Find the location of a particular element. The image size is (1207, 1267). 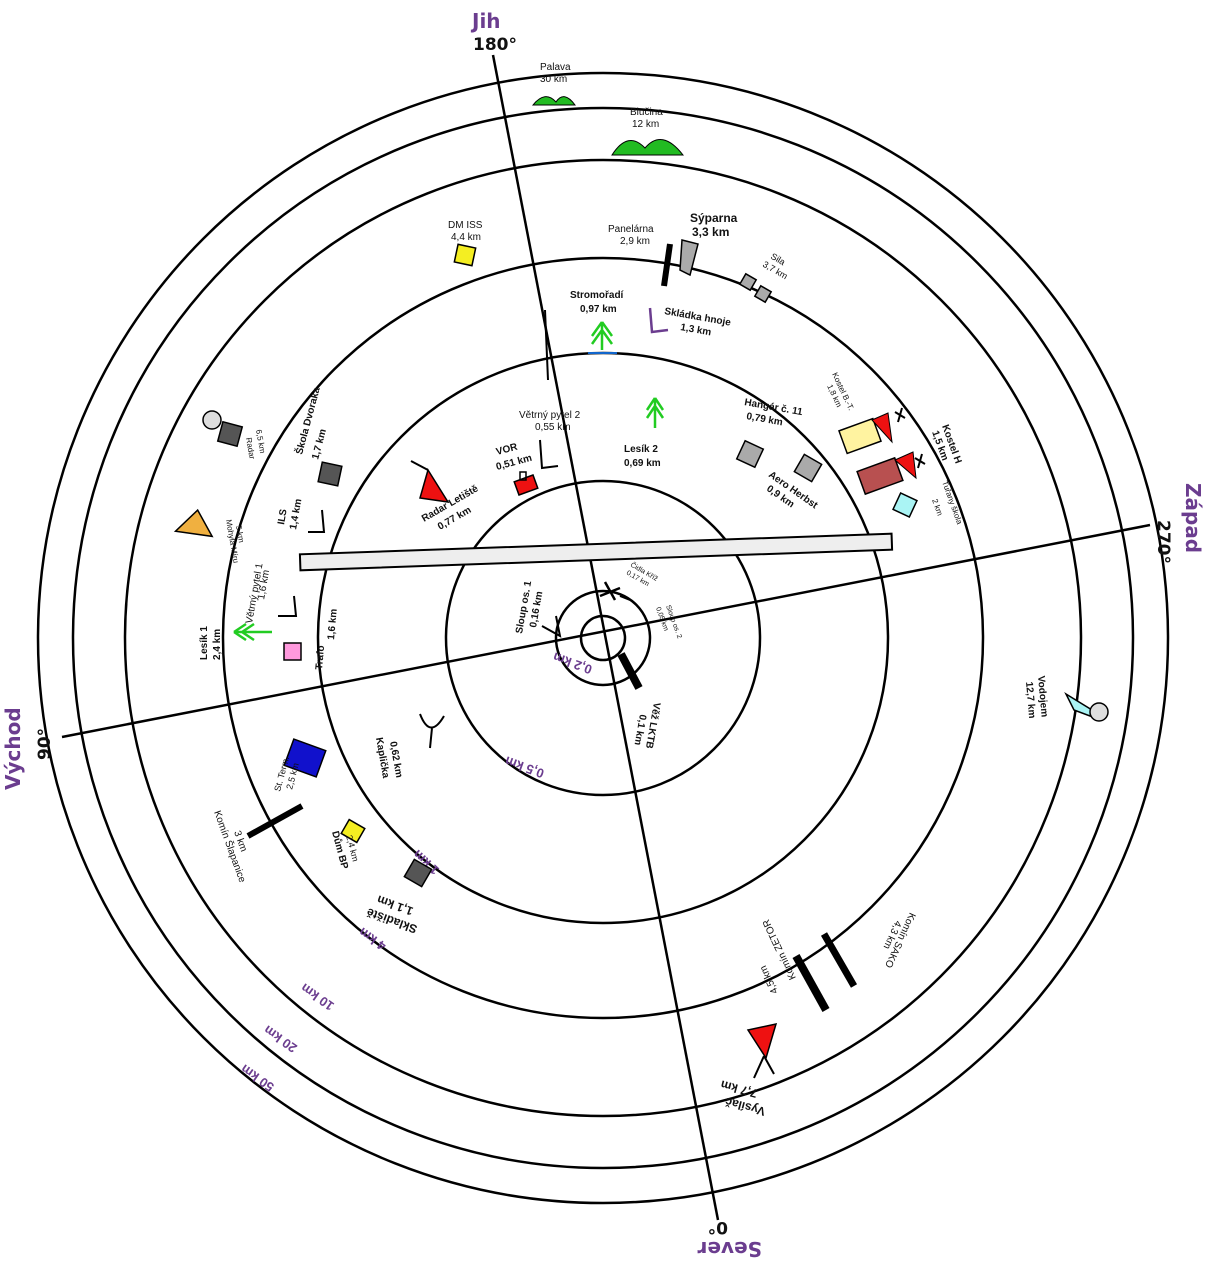

transformer-icon is located at coordinates (292, 651).